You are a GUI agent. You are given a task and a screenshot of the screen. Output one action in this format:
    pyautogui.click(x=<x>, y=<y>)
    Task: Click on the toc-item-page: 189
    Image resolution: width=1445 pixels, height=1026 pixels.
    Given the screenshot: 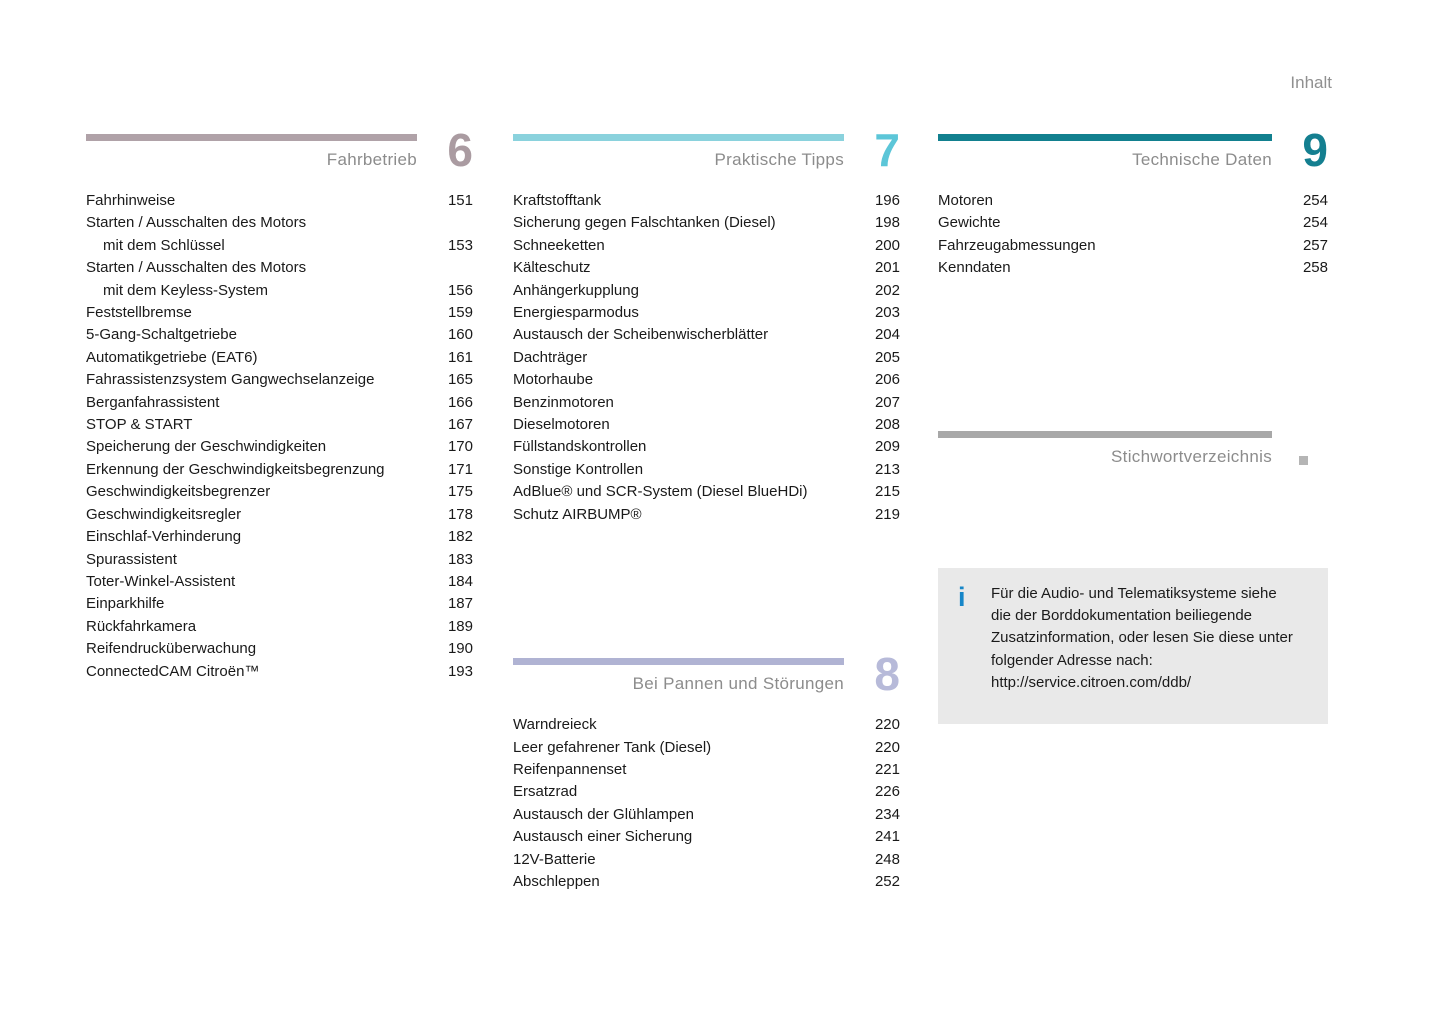 What is the action you would take?
    pyautogui.click(x=460, y=626)
    